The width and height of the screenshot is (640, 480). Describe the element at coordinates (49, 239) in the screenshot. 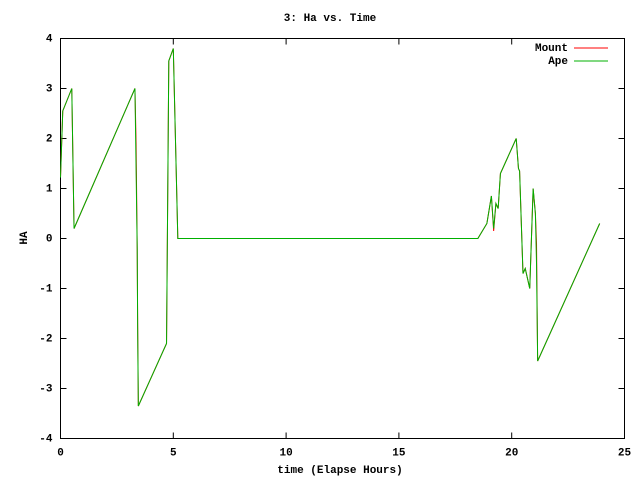

I see `y-tick-label: 0` at that location.